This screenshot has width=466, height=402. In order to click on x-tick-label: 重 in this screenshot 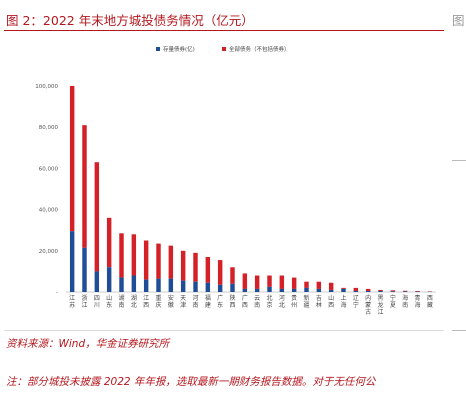, I will do `click(158, 298)`.